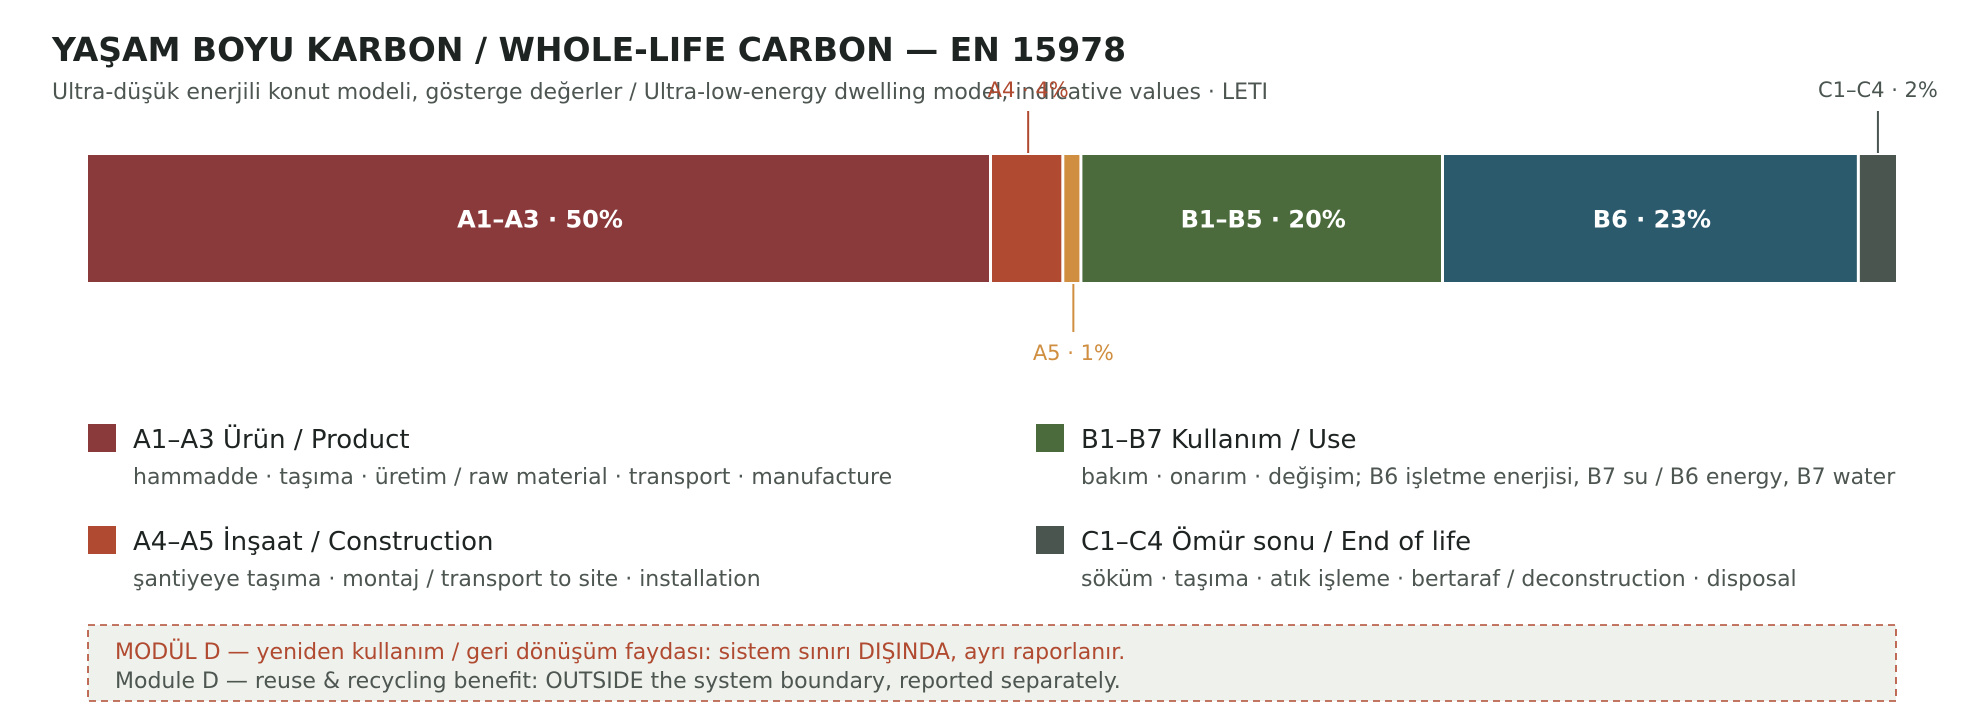 The width and height of the screenshot is (1980, 726). Describe the element at coordinates (1027, 218) in the screenshot. I see `bar-segment-a4` at that location.